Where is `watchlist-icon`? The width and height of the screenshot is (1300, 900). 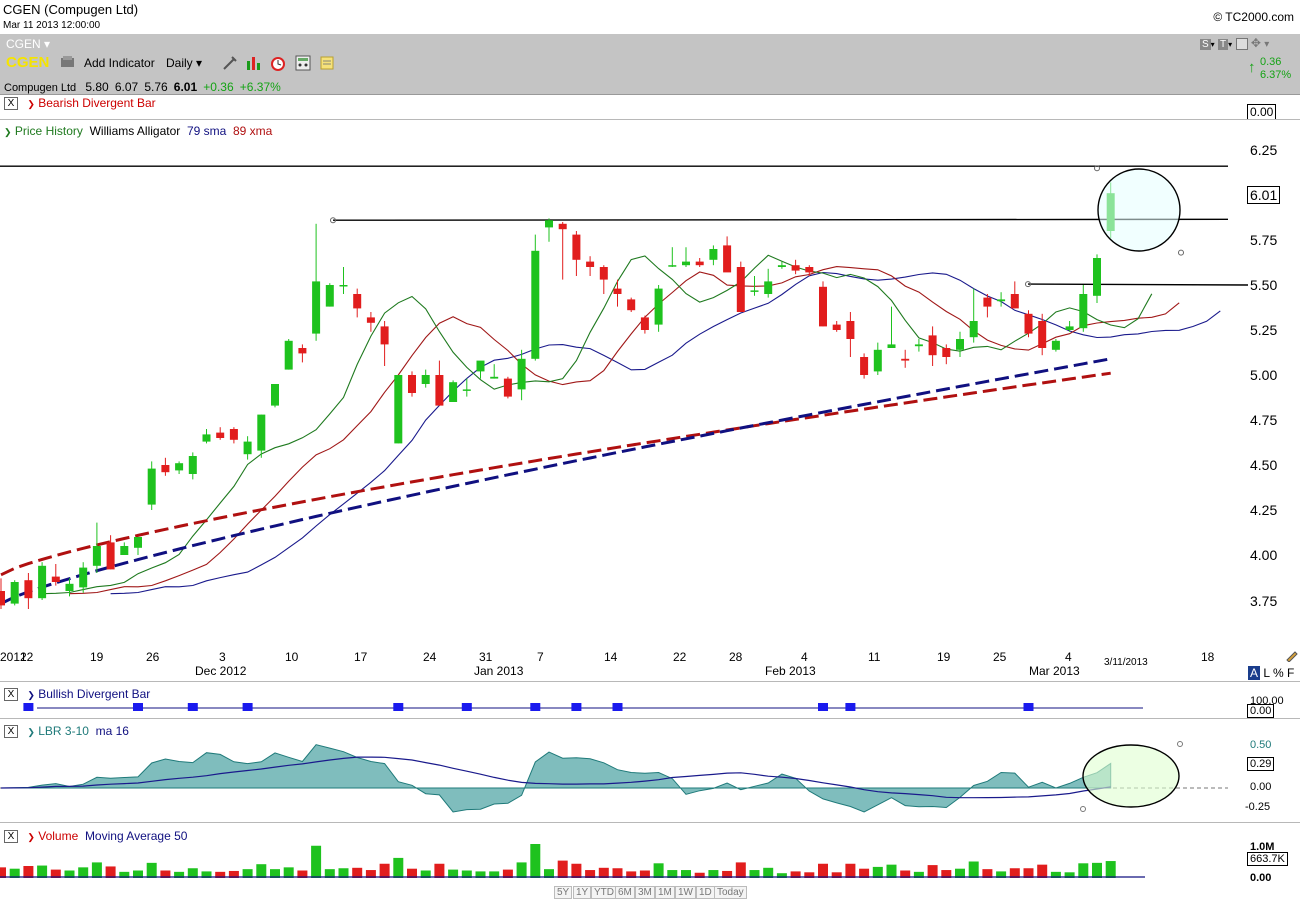
watchlist-icon is located at coordinates (68, 63).